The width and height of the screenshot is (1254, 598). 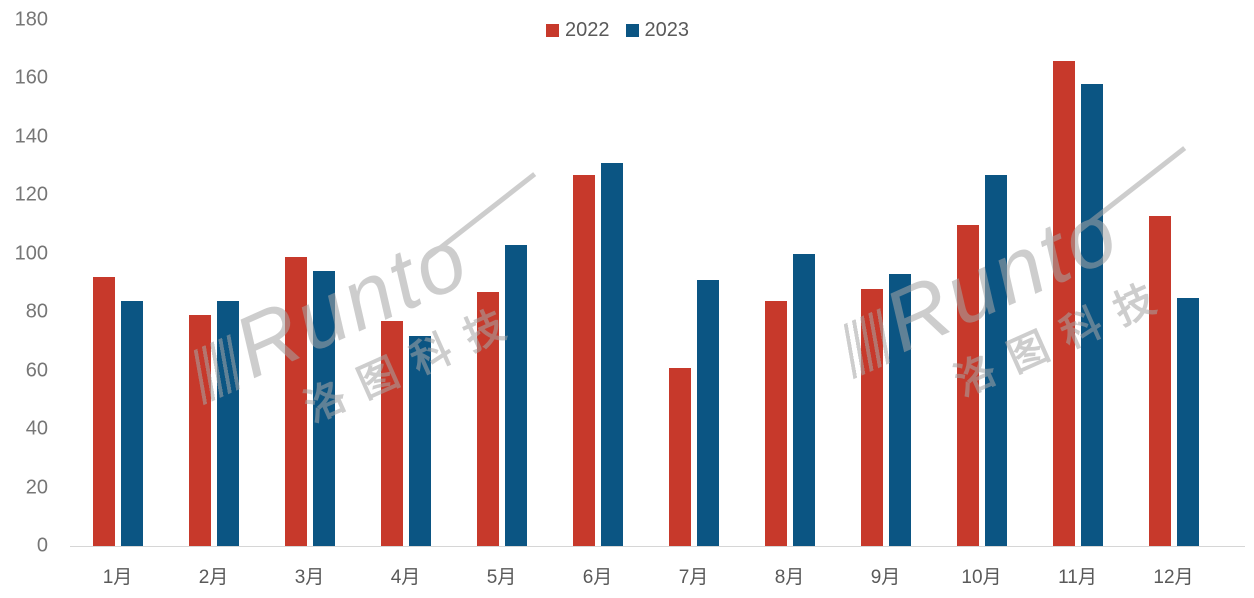 What do you see at coordinates (31, 253) in the screenshot?
I see `y-axis-tick-label: 100` at bounding box center [31, 253].